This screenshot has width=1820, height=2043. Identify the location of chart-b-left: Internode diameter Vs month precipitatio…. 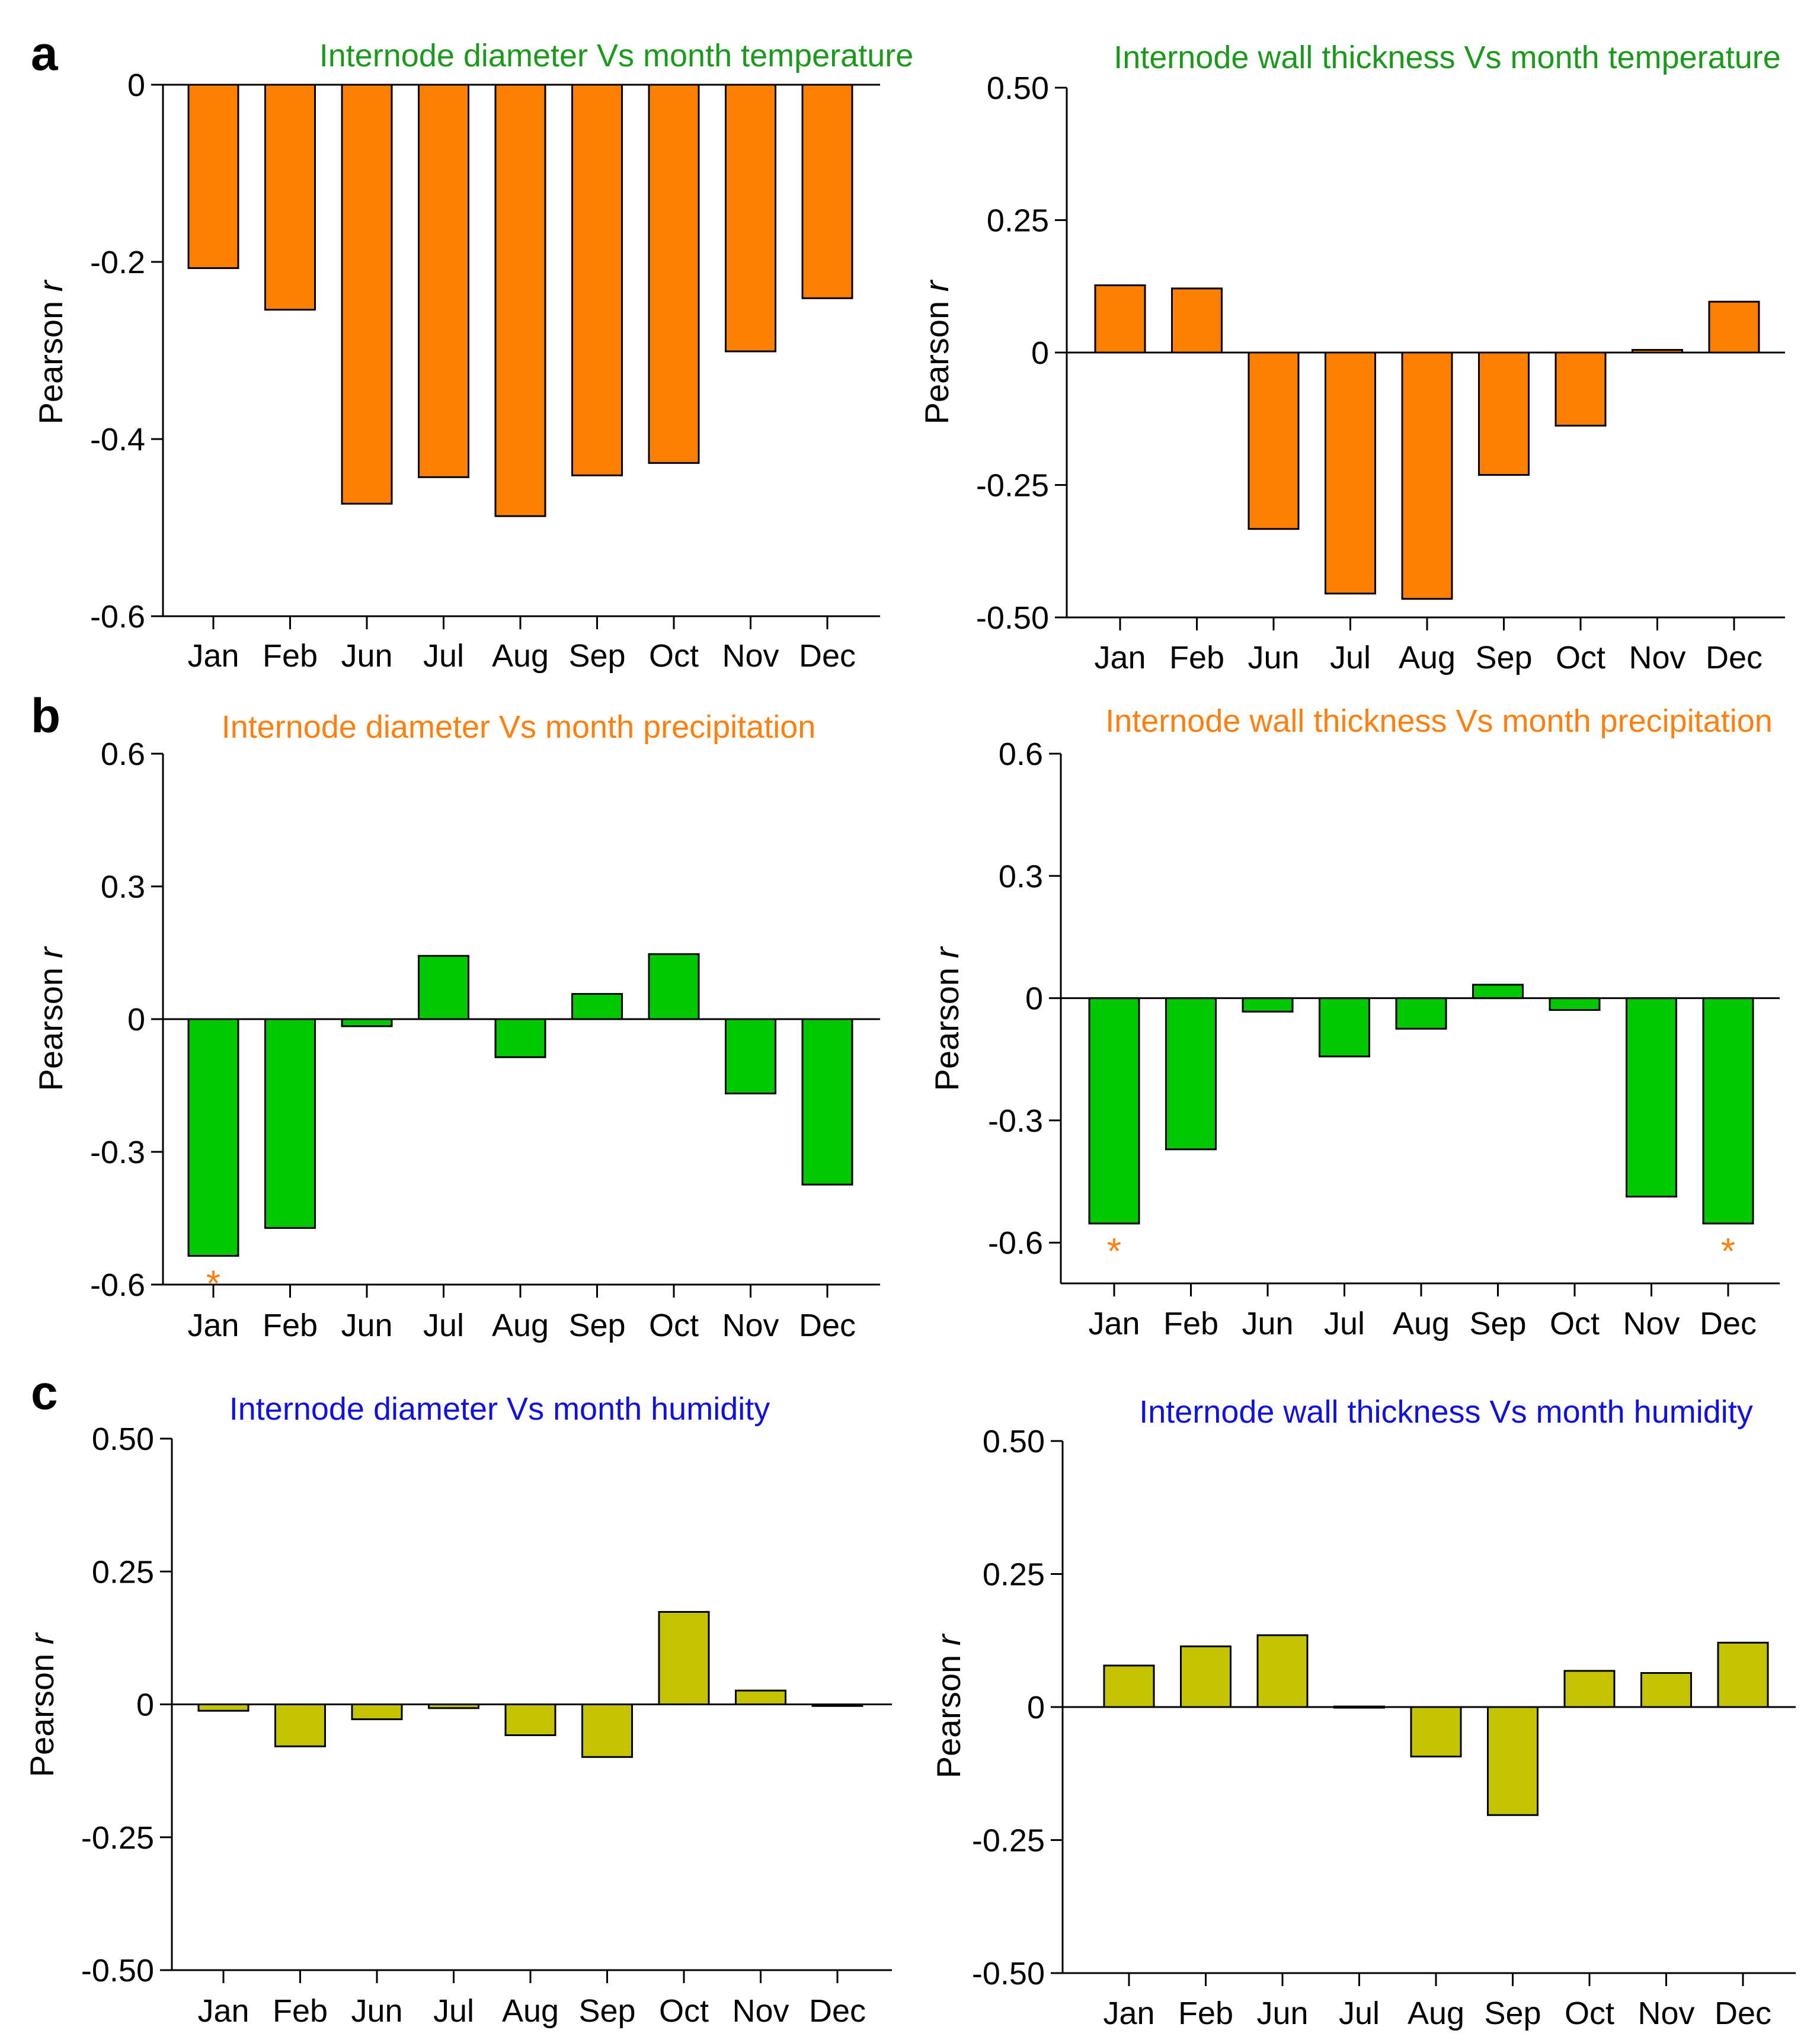
(456, 1026).